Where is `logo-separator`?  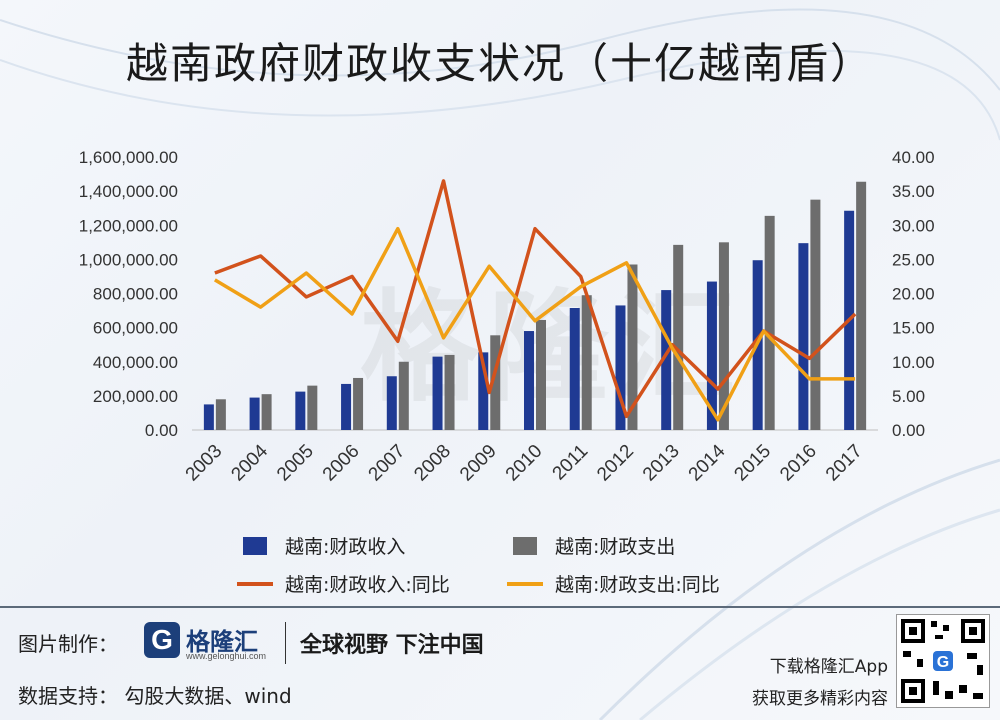
logo-separator is located at coordinates (285, 643).